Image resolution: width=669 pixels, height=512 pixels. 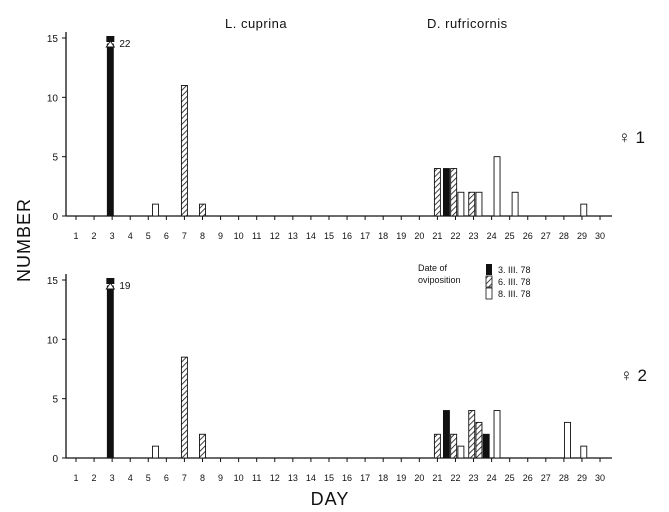 I want to click on panel-label: ♀ 1, so click(x=631, y=137).